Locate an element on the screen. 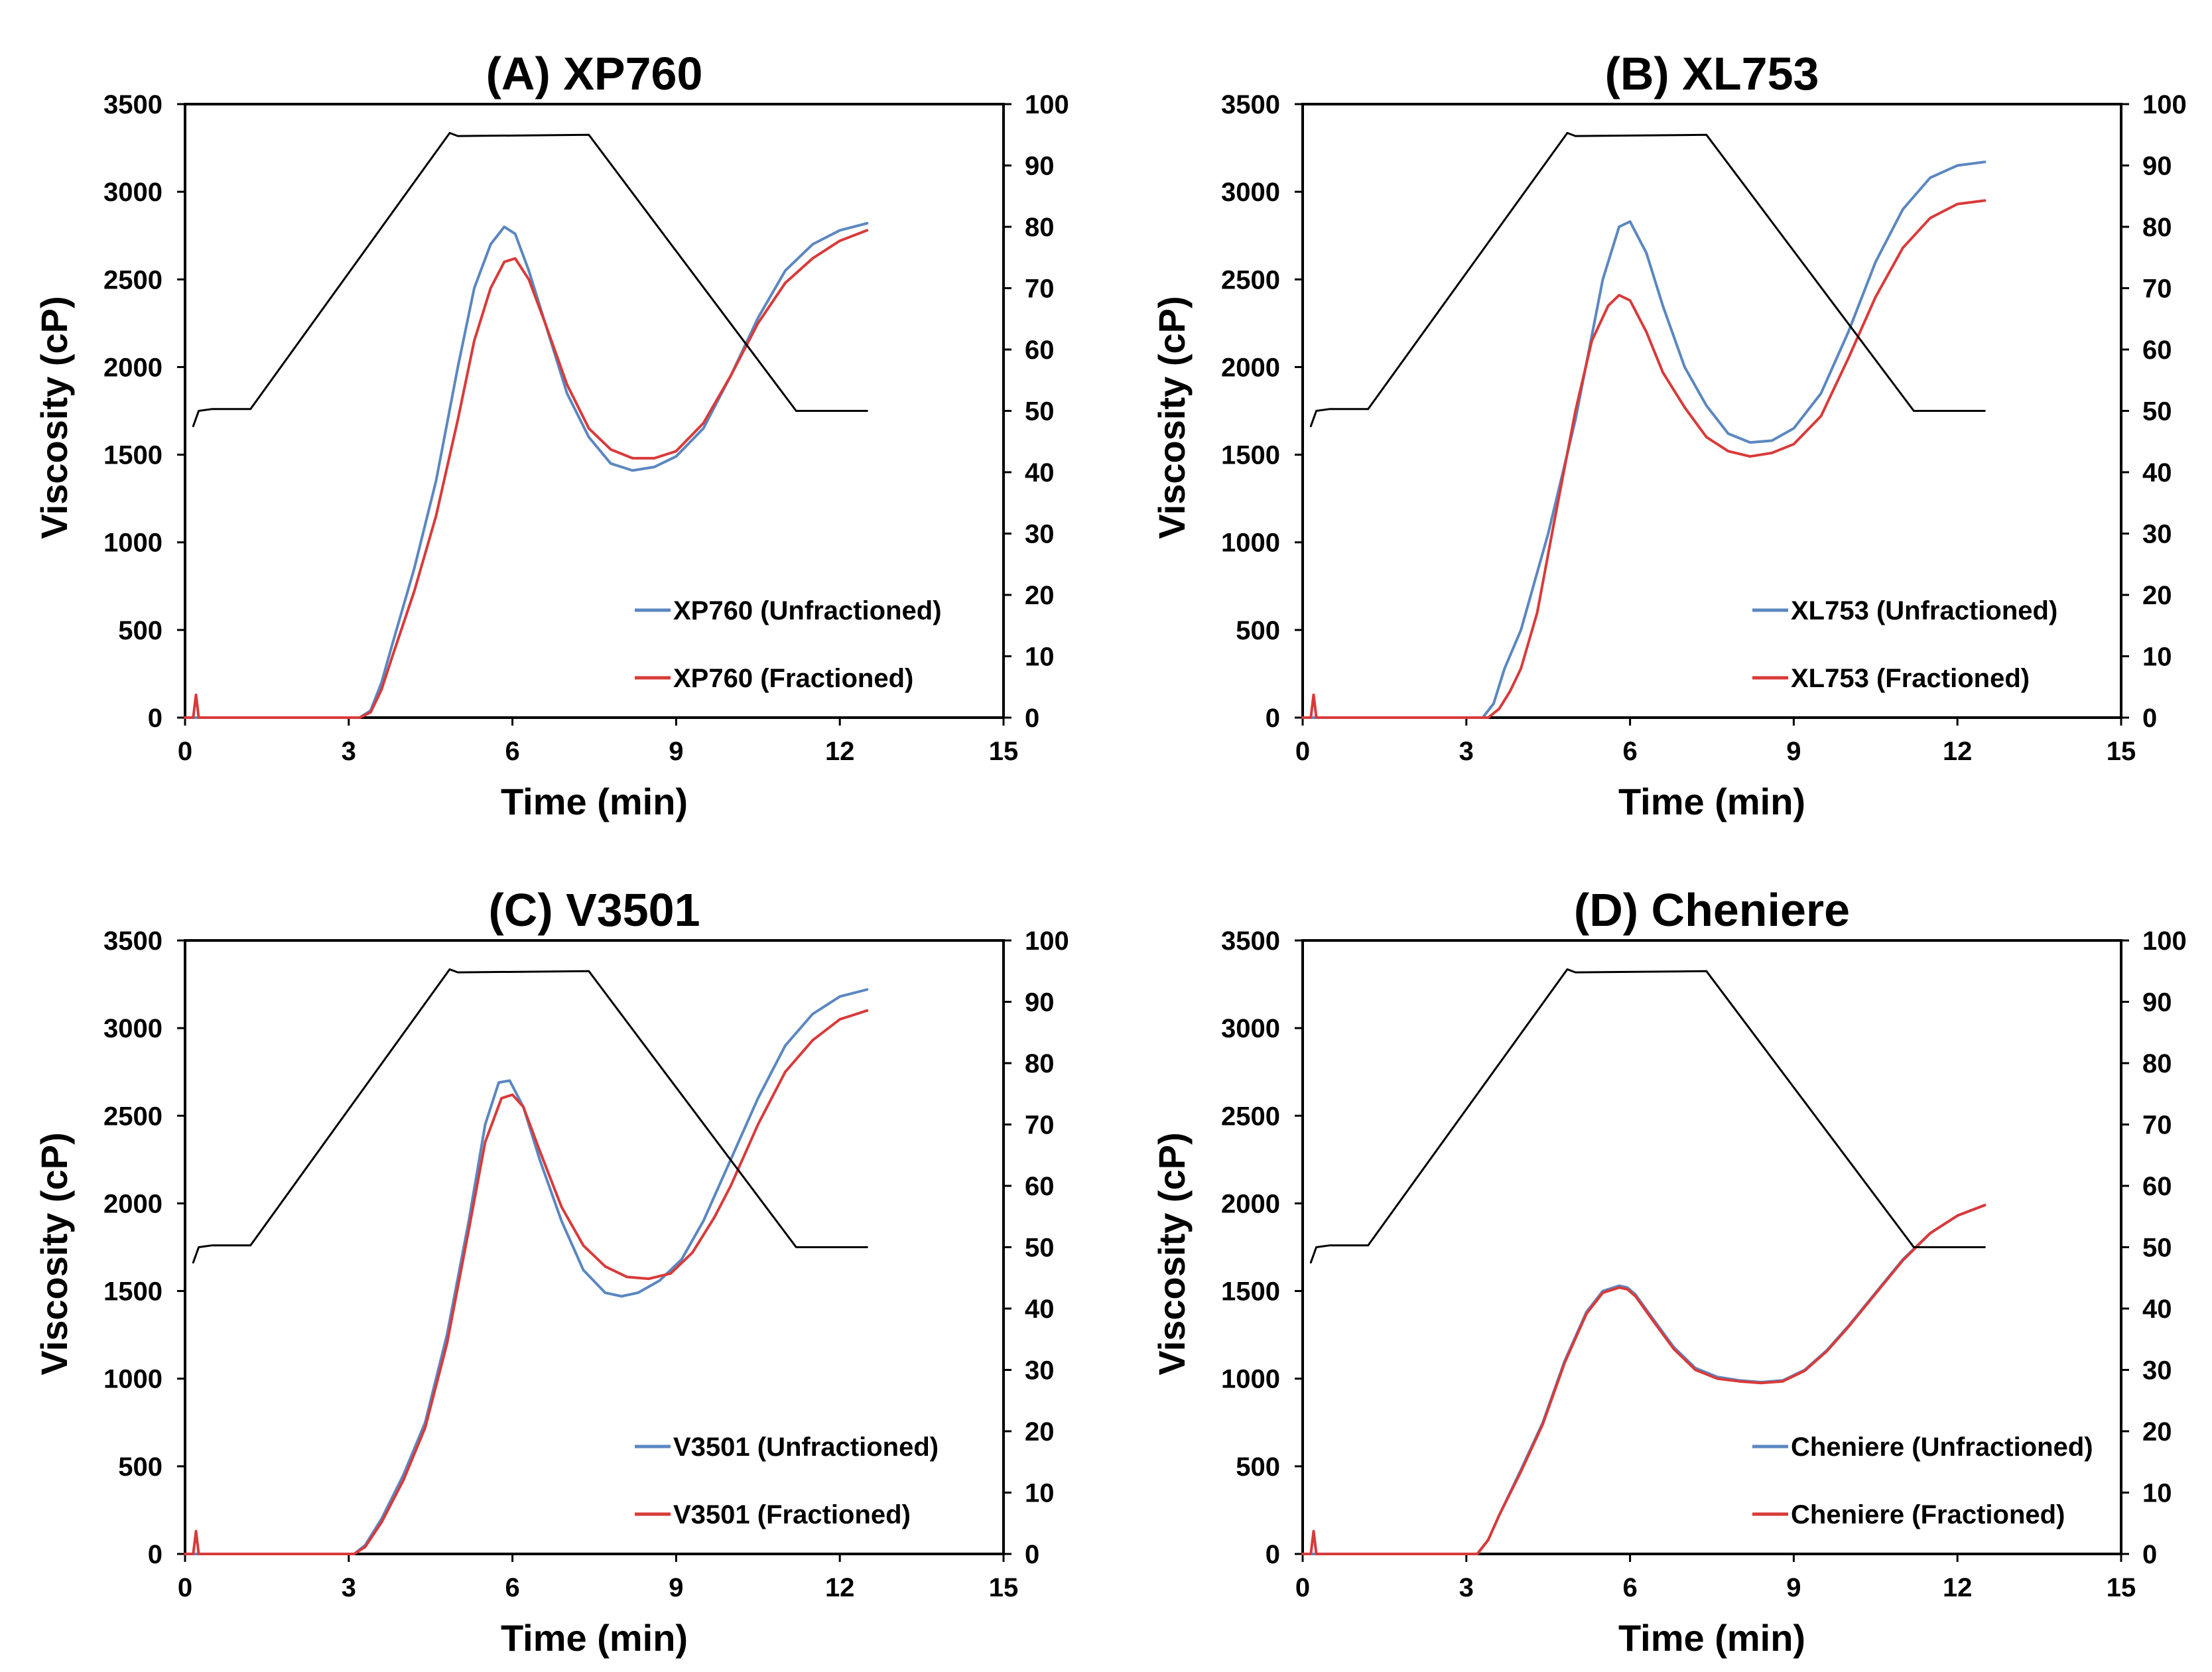 The image size is (2212, 1672). chart-2-x-tick-label: 3 is located at coordinates (349, 1588).